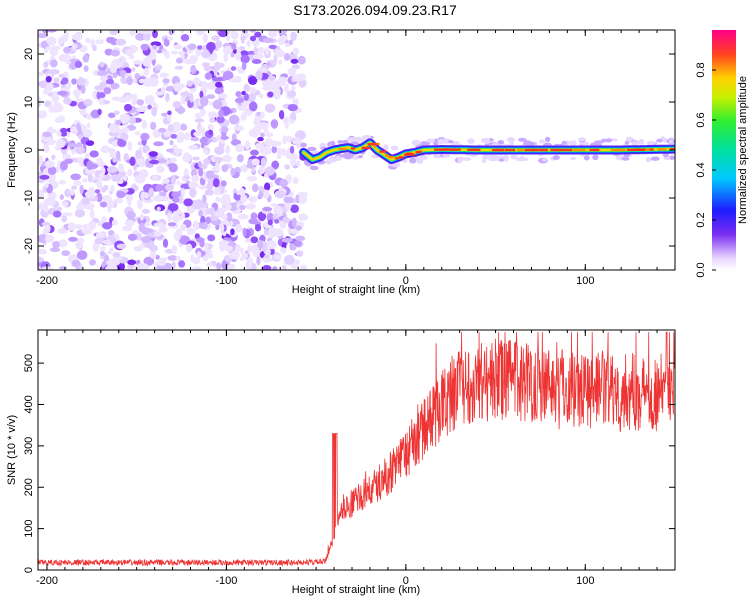 This screenshot has height=600, width=750. Describe the element at coordinates (701, 119) in the screenshot. I see `colorbar-tick-label: 0.6` at that location.